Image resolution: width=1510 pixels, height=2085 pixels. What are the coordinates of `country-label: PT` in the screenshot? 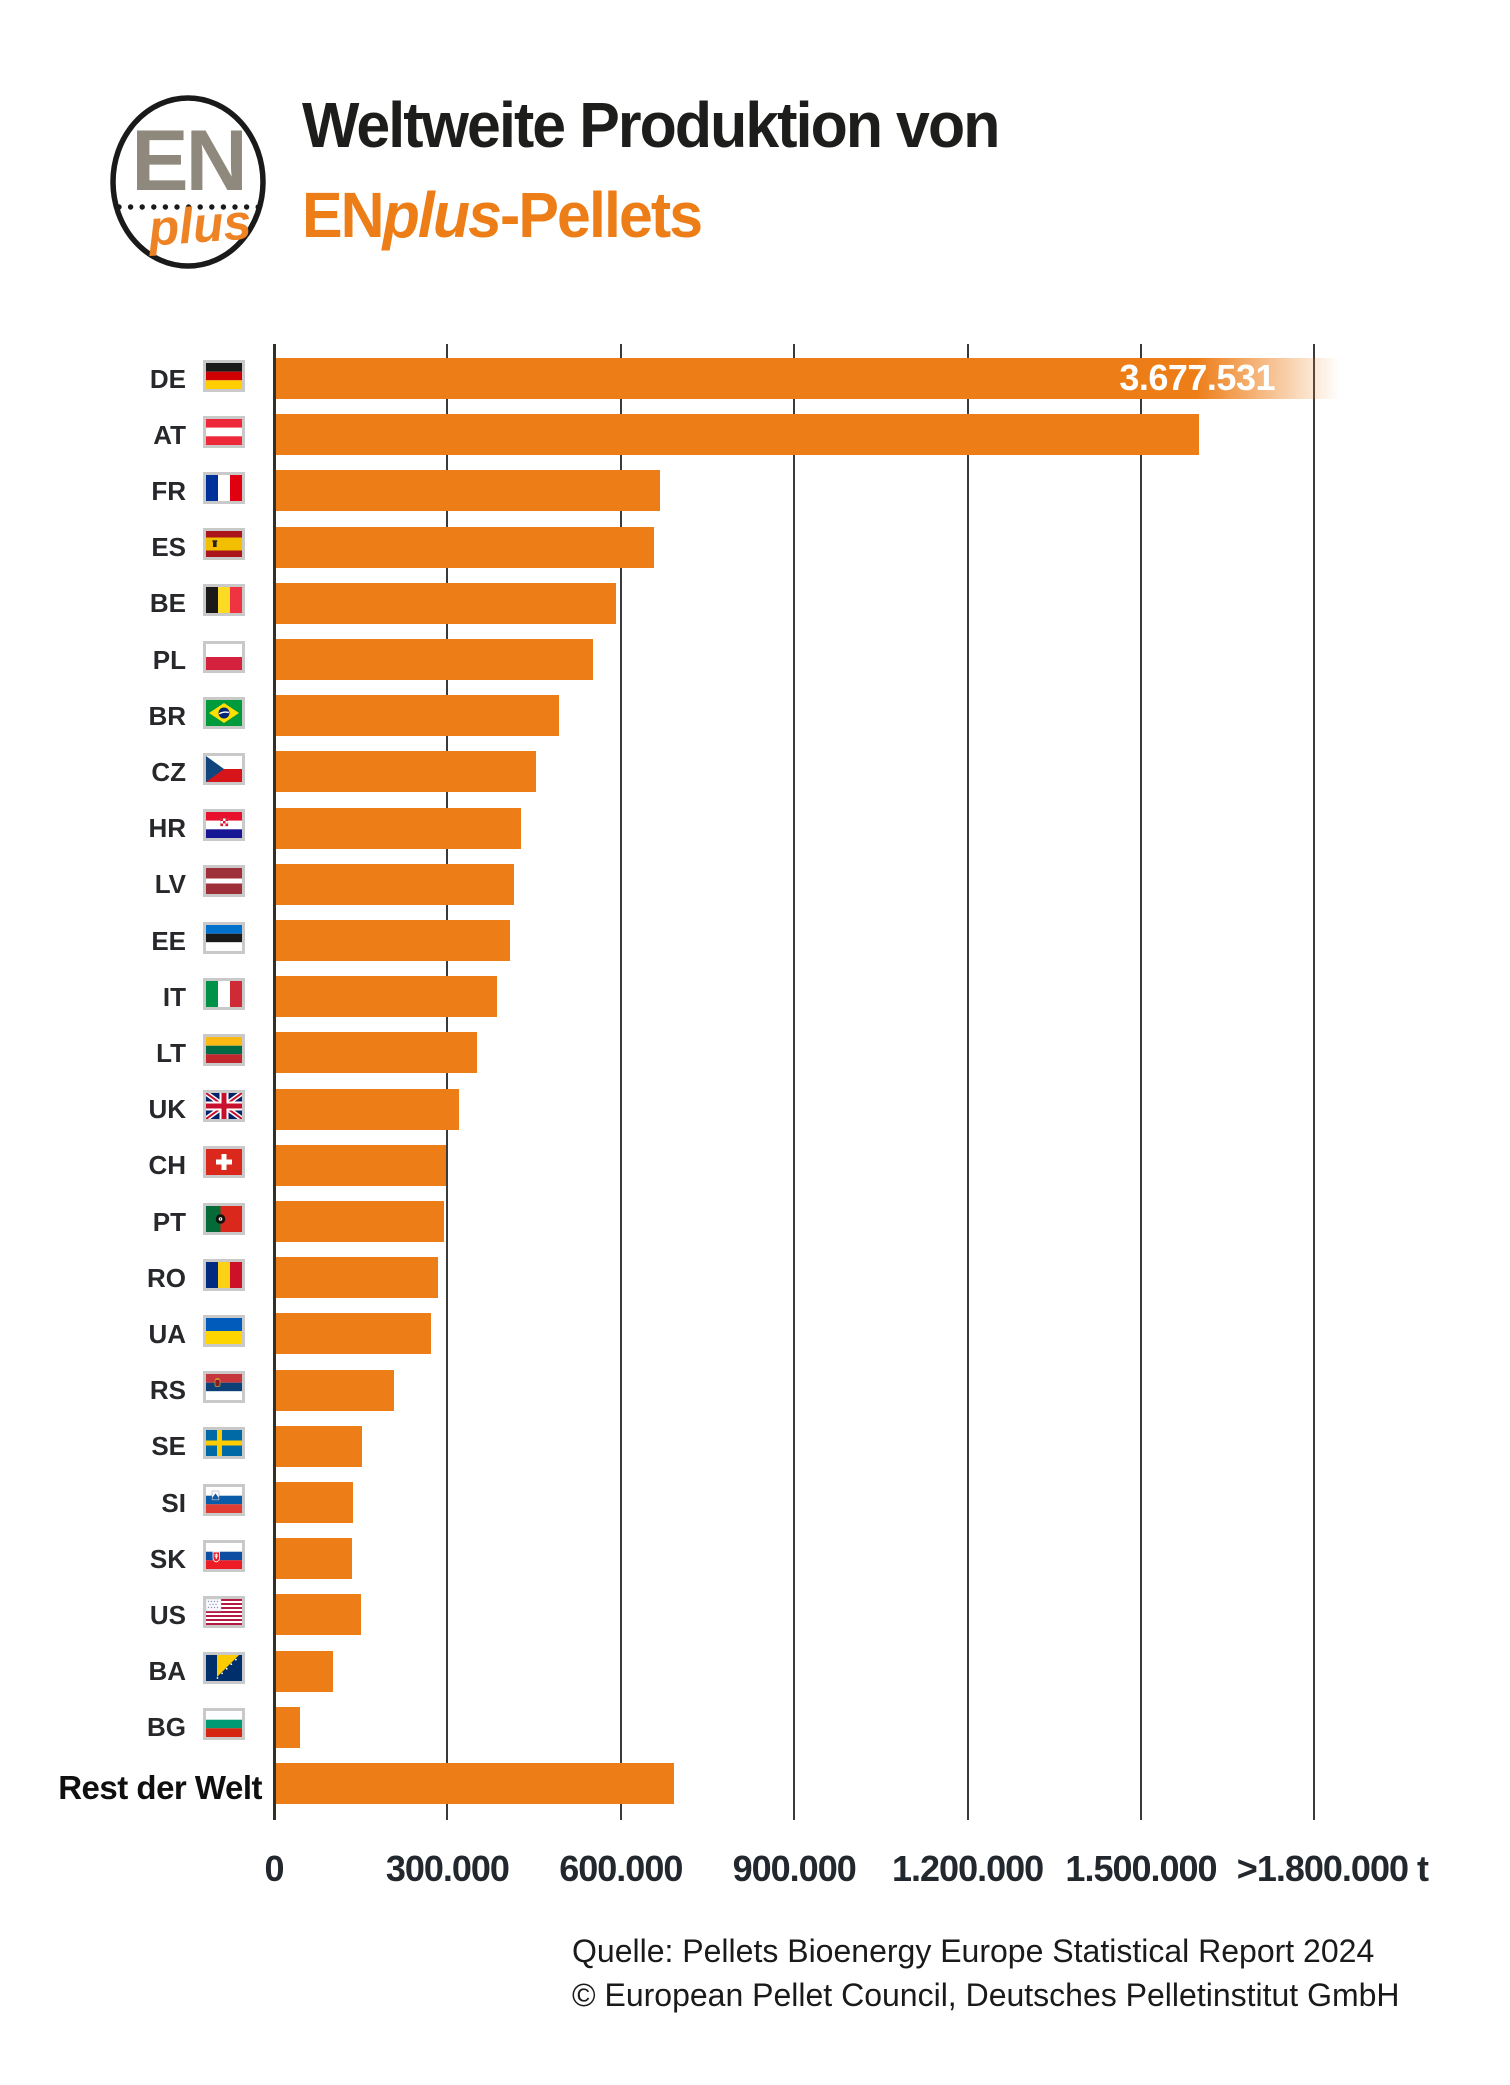 It's located at (169, 1221).